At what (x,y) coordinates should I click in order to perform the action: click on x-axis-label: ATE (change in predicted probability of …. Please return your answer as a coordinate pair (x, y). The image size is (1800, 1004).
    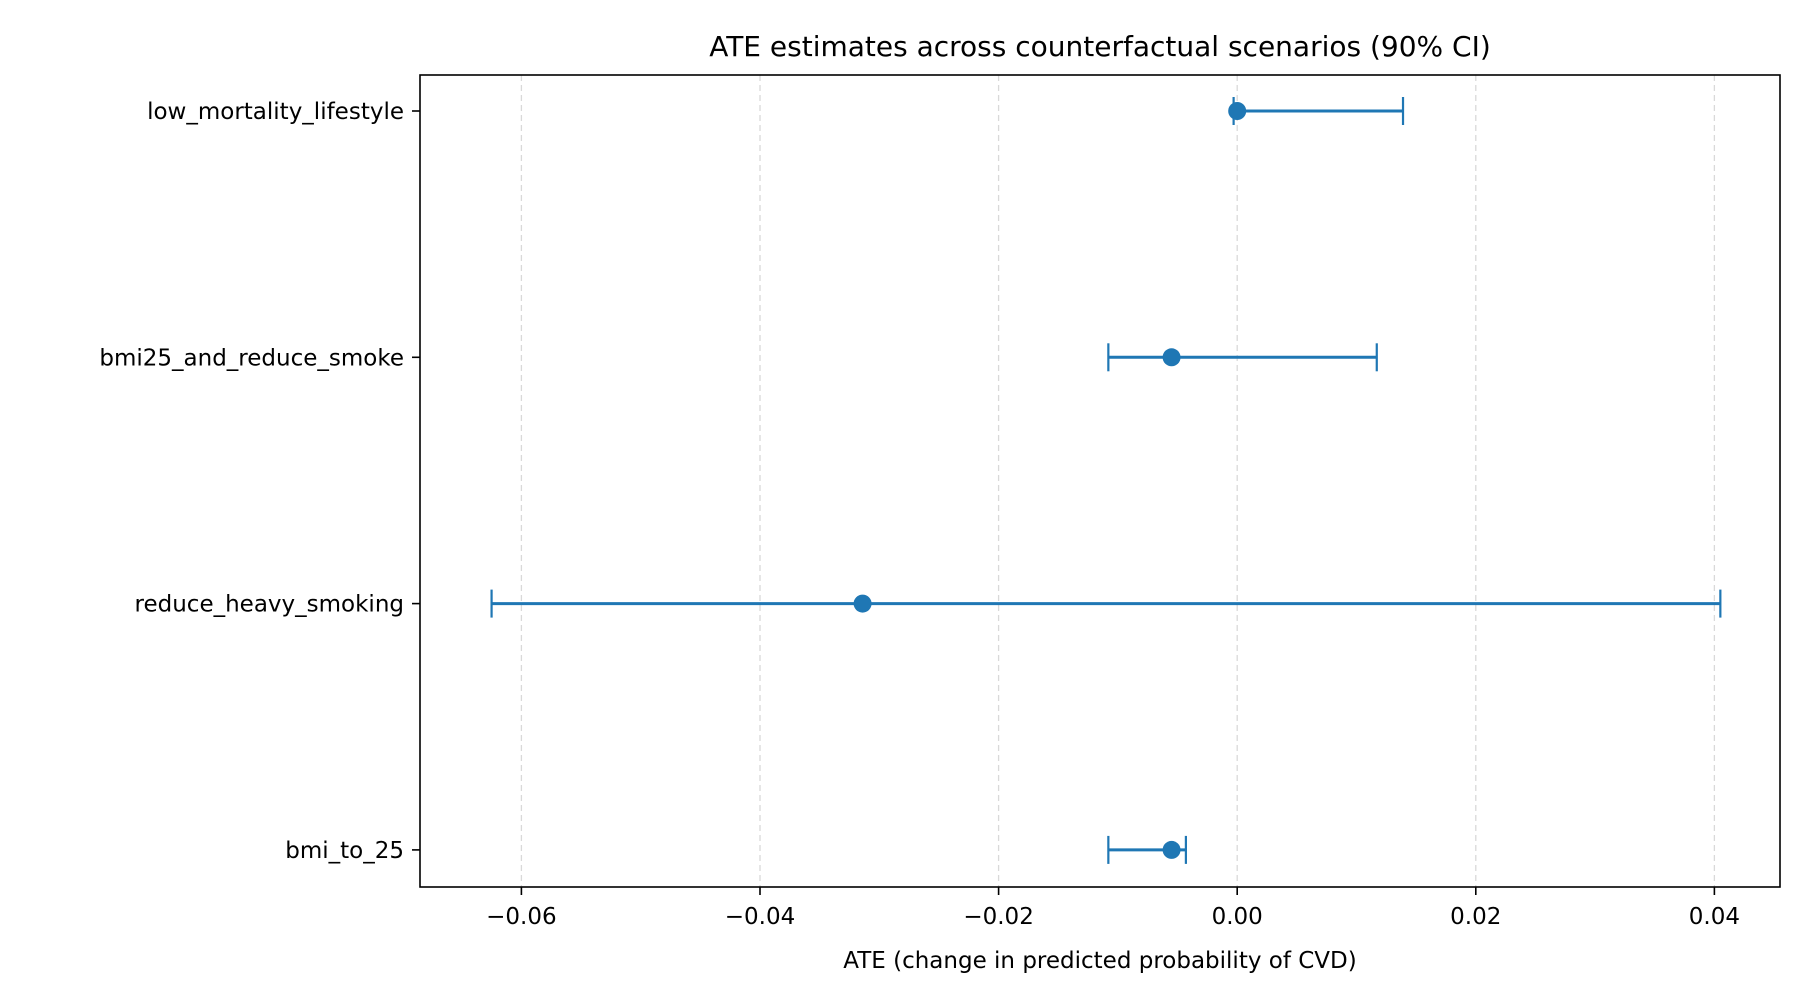
    Looking at the image, I should click on (1099, 961).